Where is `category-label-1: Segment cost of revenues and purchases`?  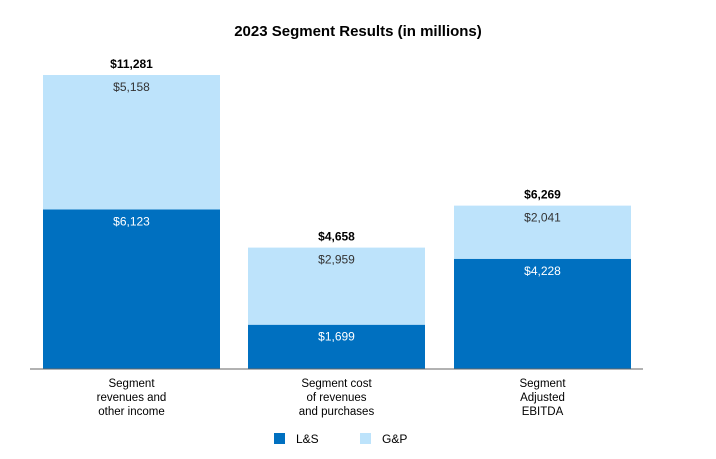 category-label-1: Segment cost of revenues and purchases is located at coordinates (337, 398).